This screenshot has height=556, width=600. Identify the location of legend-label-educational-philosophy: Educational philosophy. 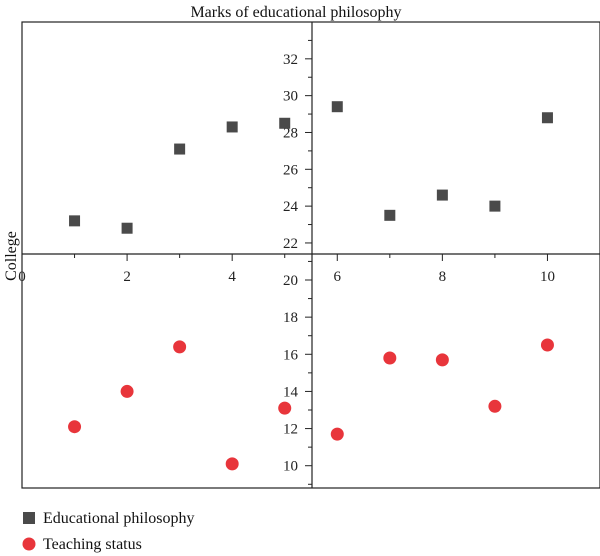
(119, 518).